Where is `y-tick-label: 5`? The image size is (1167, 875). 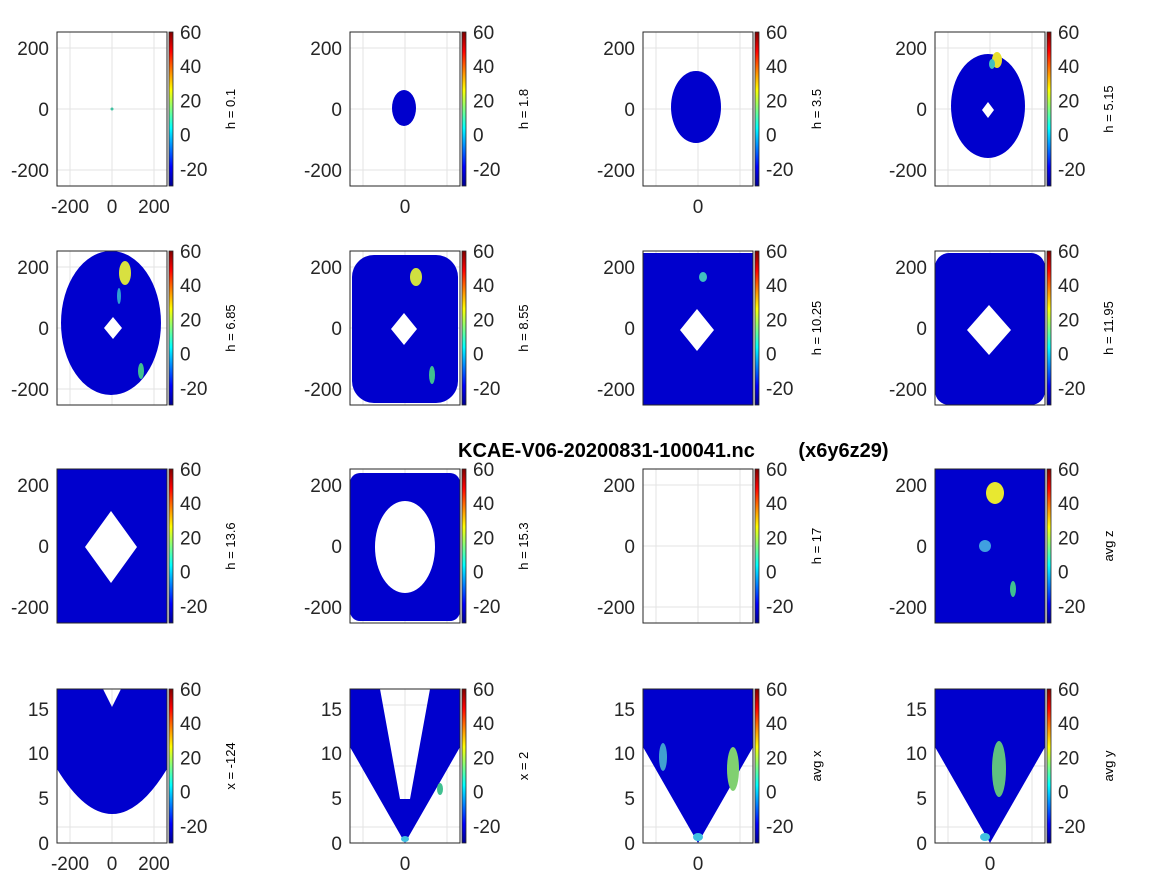
y-tick-label: 5 is located at coordinates (43, 799).